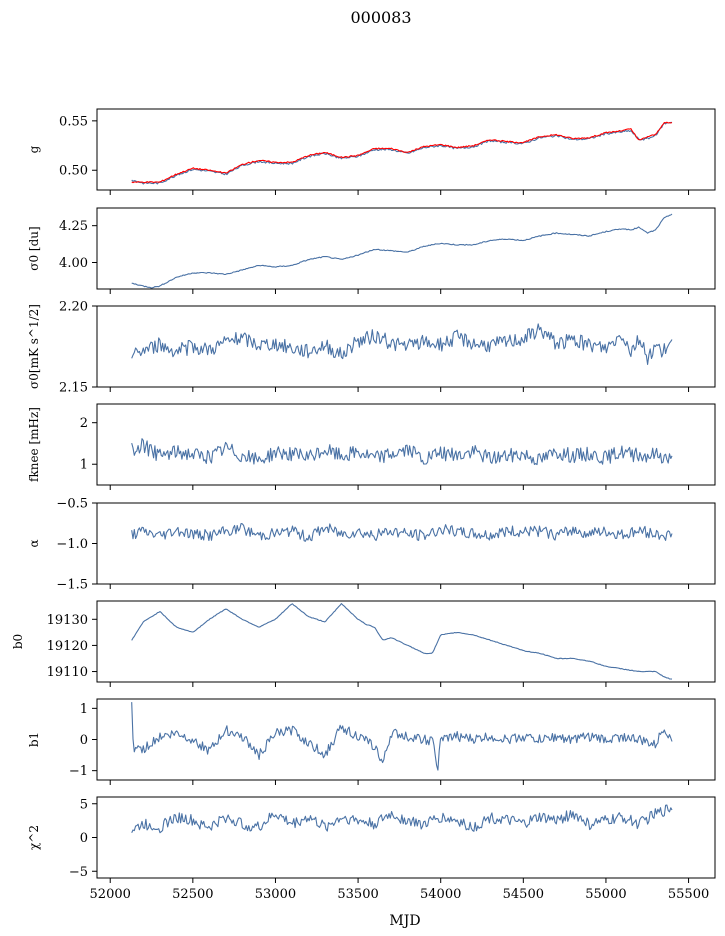  Describe the element at coordinates (67, 672) in the screenshot. I see `y-tick-label-b0: 19110` at that location.